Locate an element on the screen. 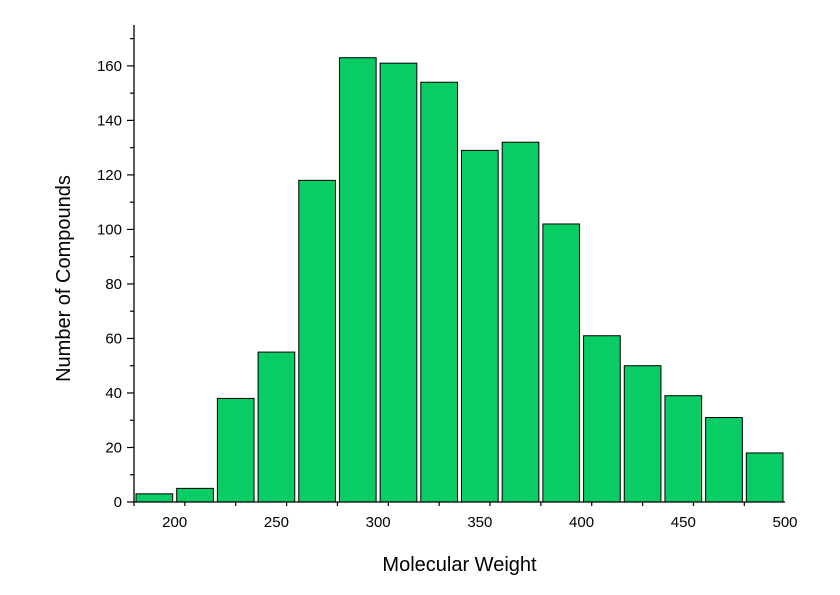 This screenshot has height=595, width=840. x-axis-title: Molecular Weight is located at coordinates (459, 565).